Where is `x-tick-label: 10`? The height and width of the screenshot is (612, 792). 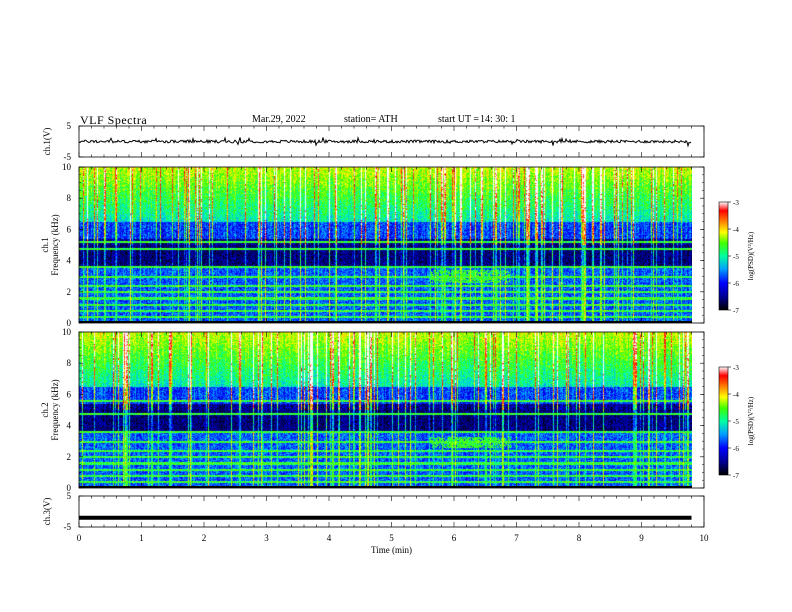 x-tick-label: 10 is located at coordinates (705, 538).